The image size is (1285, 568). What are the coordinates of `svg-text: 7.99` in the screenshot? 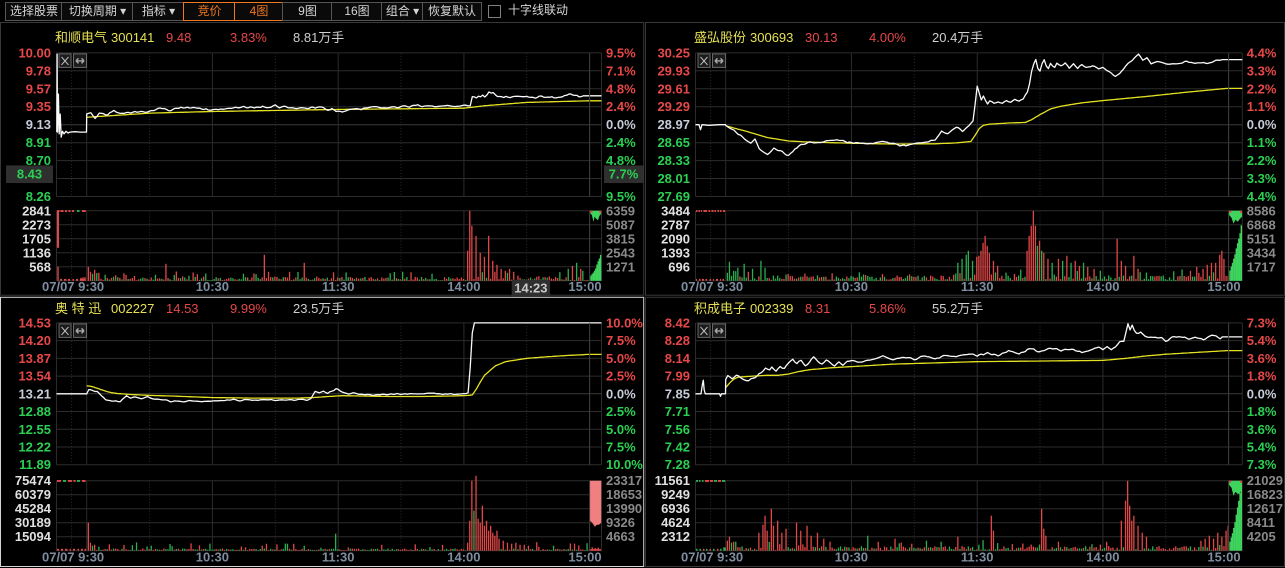 It's located at (677, 376).